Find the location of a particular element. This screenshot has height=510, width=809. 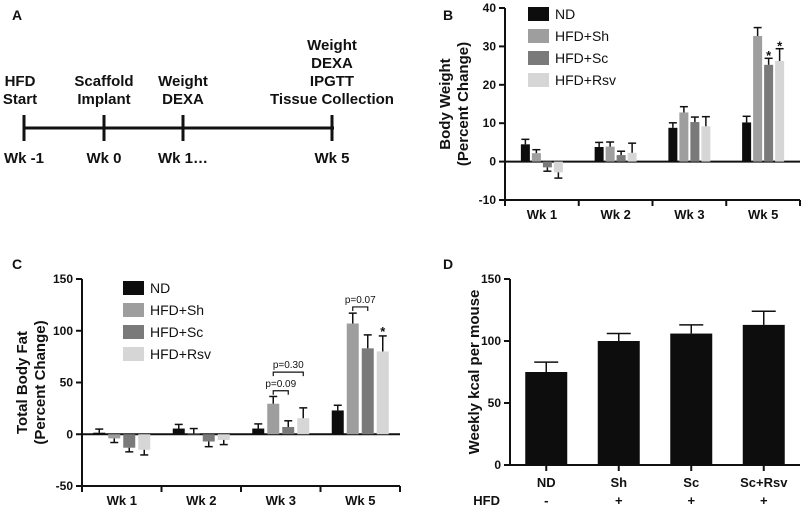

timeline-week-5: Wk 5 is located at coordinates (331, 158).